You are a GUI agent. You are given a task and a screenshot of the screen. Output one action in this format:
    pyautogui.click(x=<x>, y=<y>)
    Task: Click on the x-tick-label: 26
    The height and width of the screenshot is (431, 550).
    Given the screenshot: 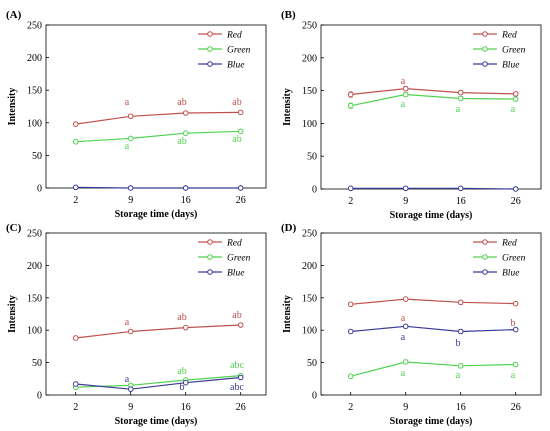 What is the action you would take?
    pyautogui.click(x=241, y=200)
    